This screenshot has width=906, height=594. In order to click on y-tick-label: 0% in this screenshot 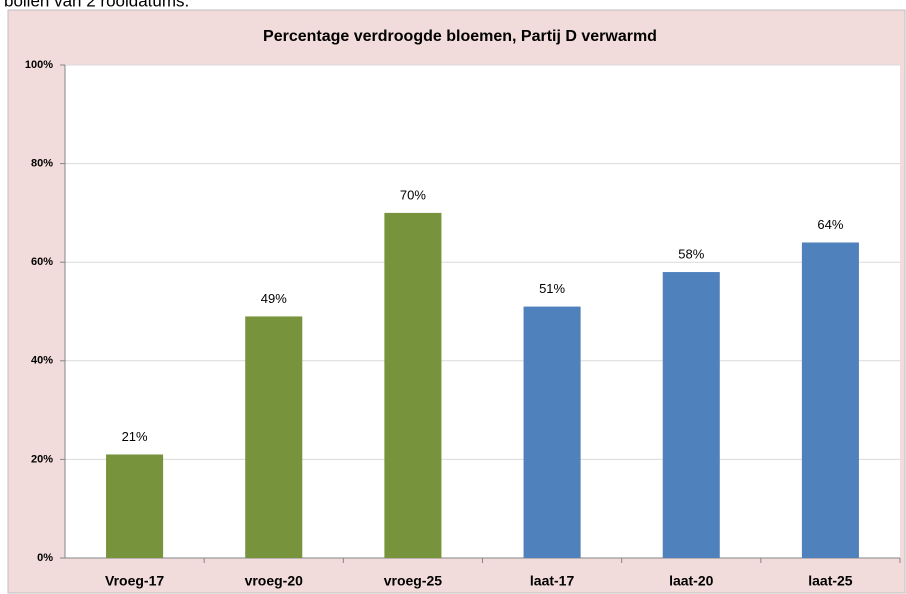, I will do `click(45, 558)`.